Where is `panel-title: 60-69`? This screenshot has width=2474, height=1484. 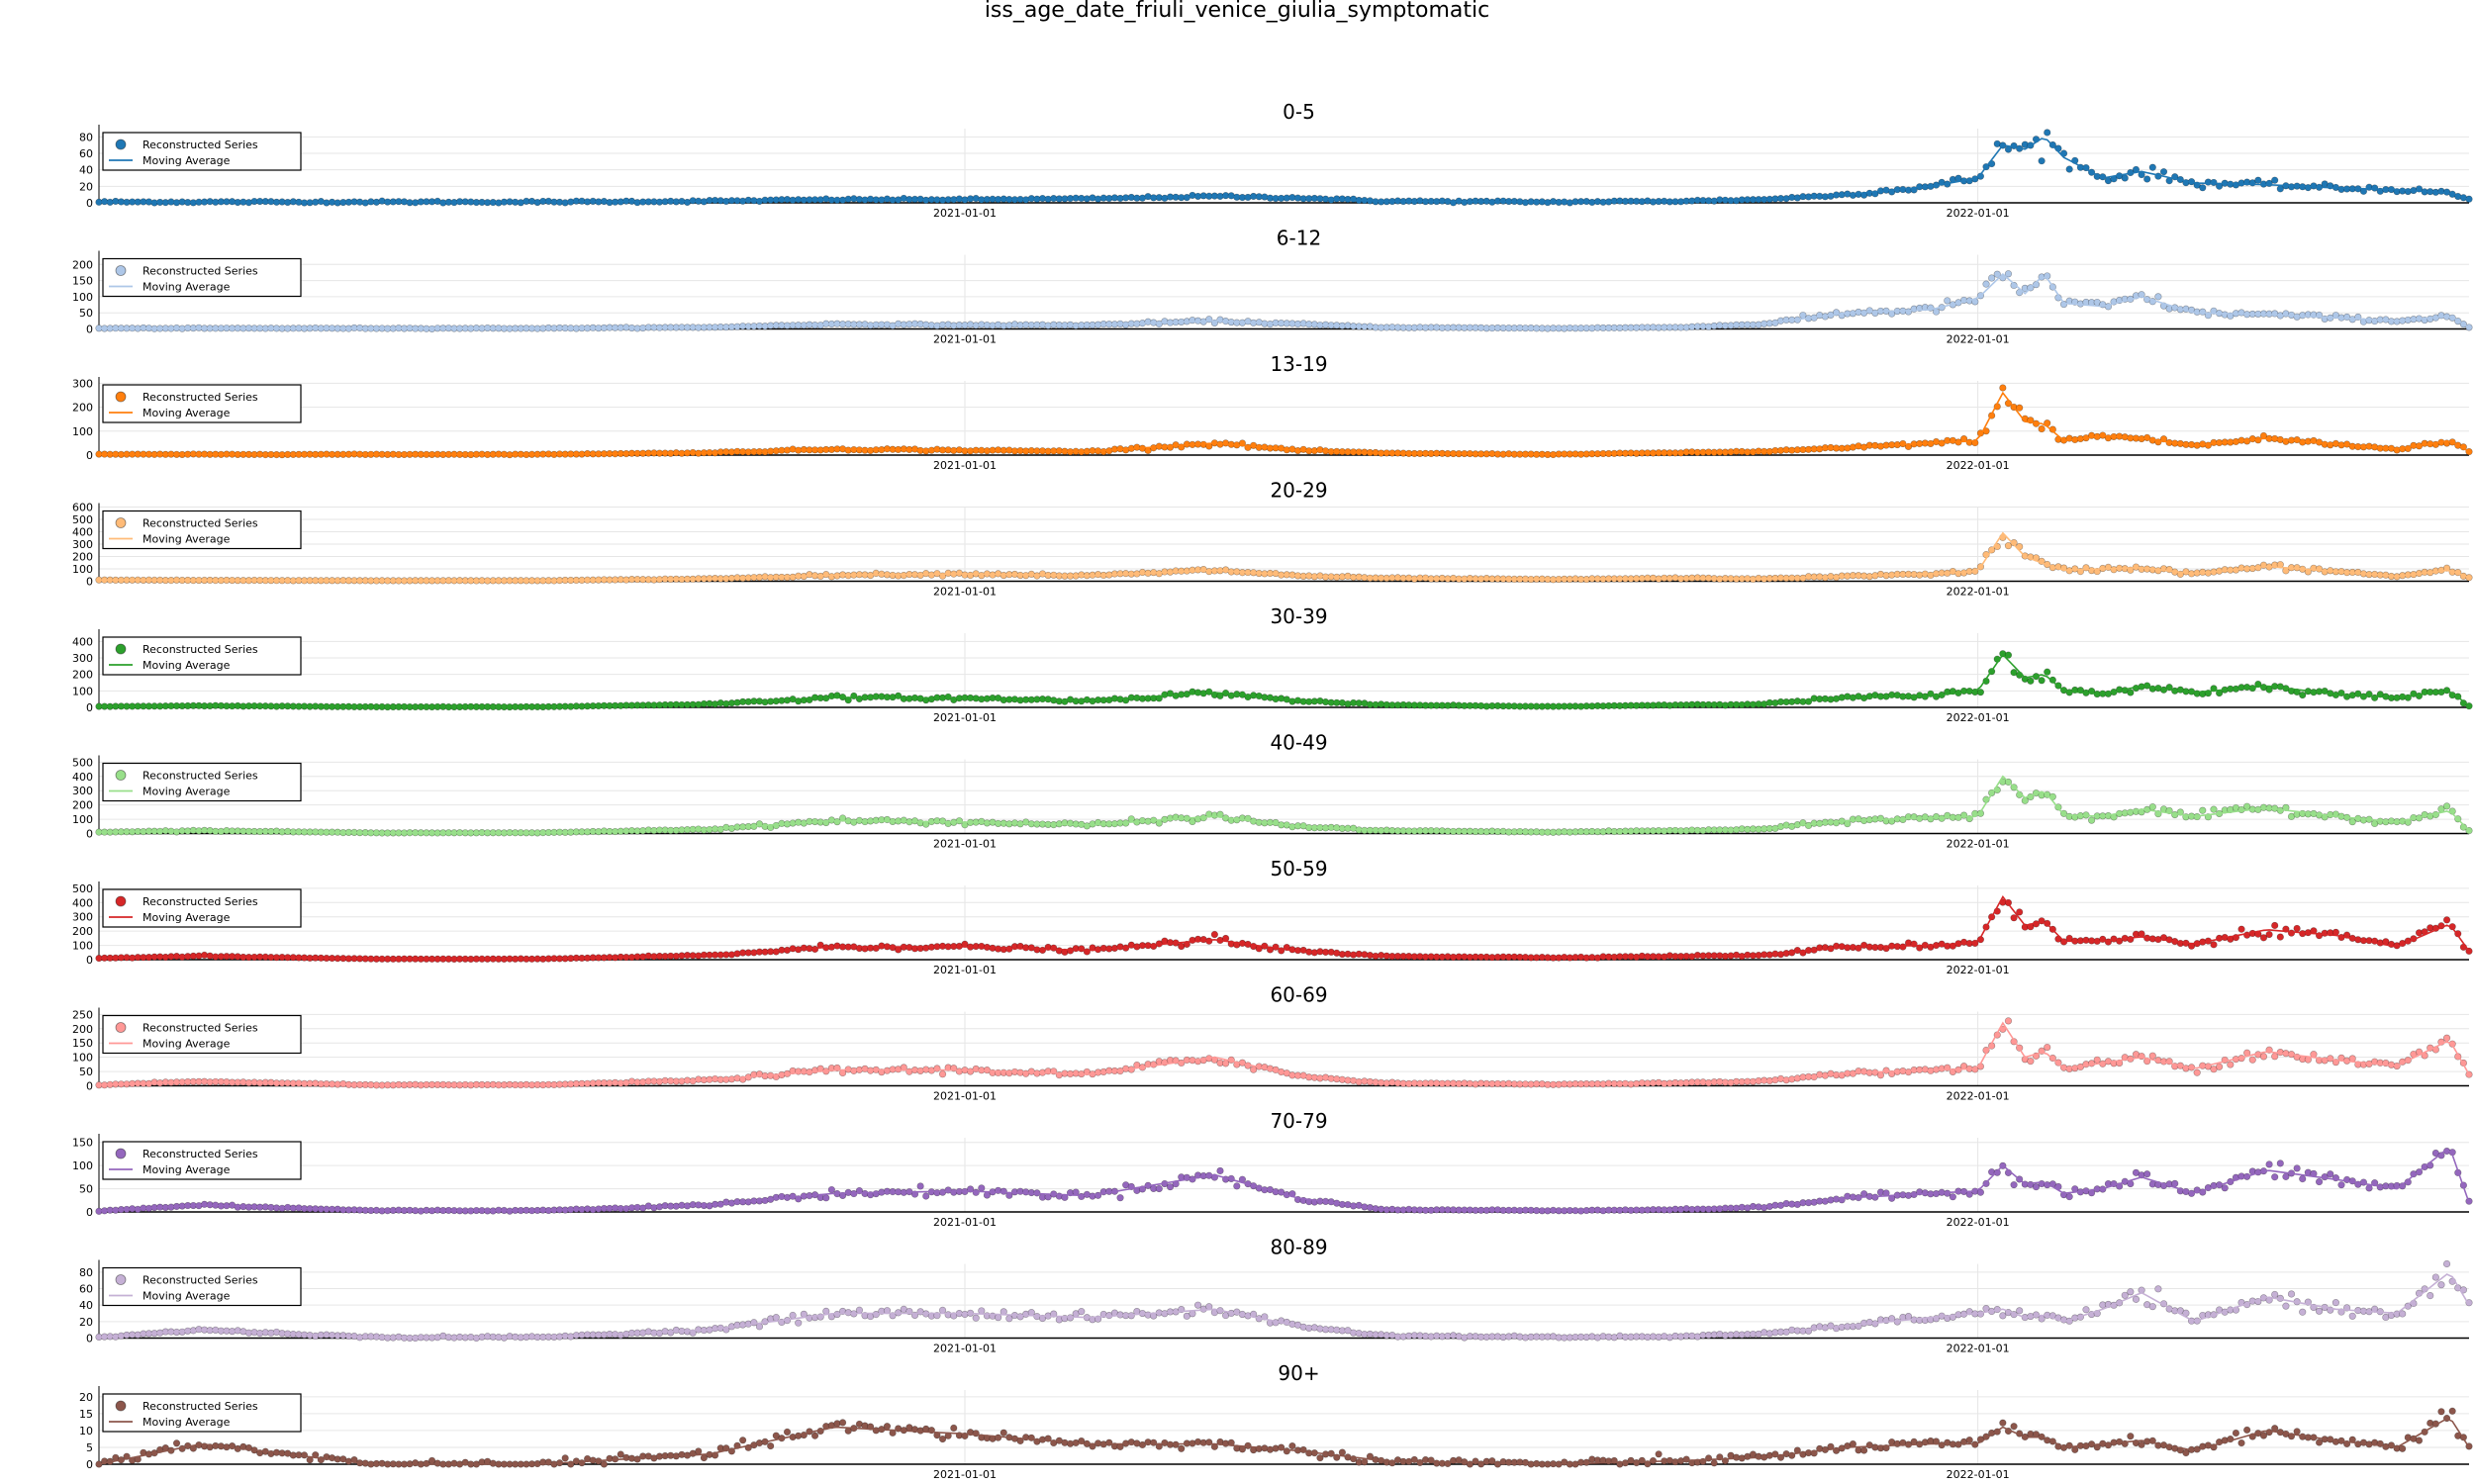
panel-title: 60-69 is located at coordinates (1298, 995).